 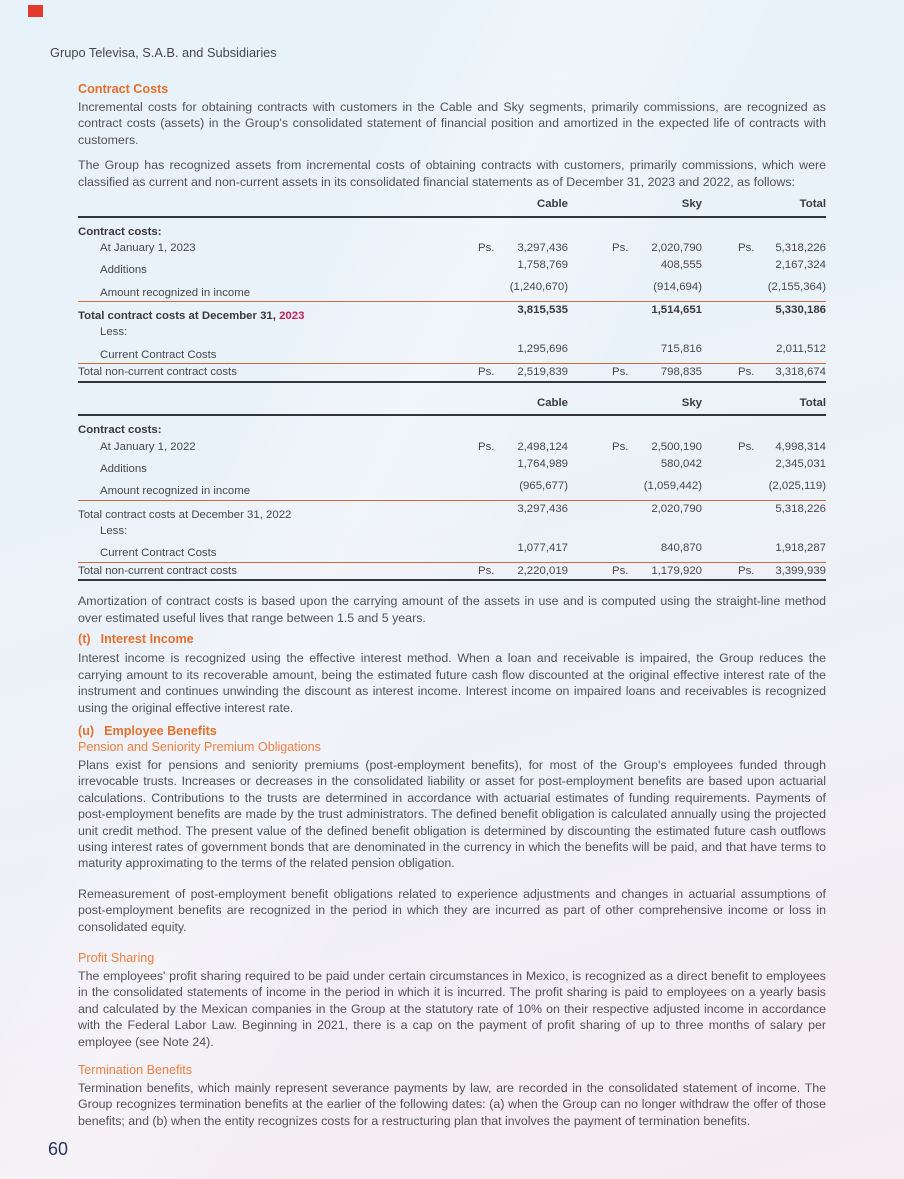 What do you see at coordinates (676, 310) in the screenshot?
I see `value-sky: 1,514,651` at bounding box center [676, 310].